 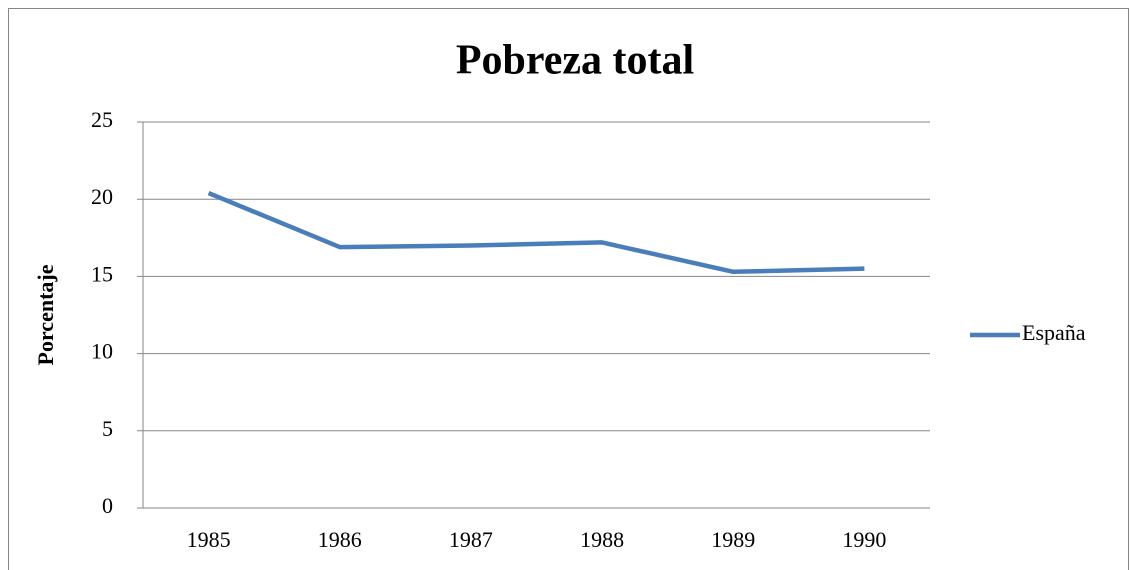 I want to click on y-tick-label: 15, so click(x=102, y=273).